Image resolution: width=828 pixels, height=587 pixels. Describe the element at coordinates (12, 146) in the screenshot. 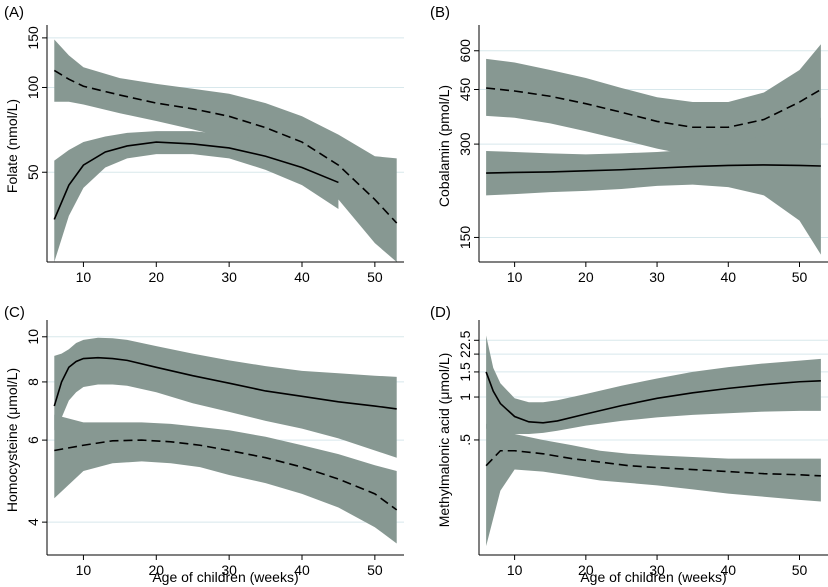

I see `y-axis-title: Folate (nmol/L)` at that location.